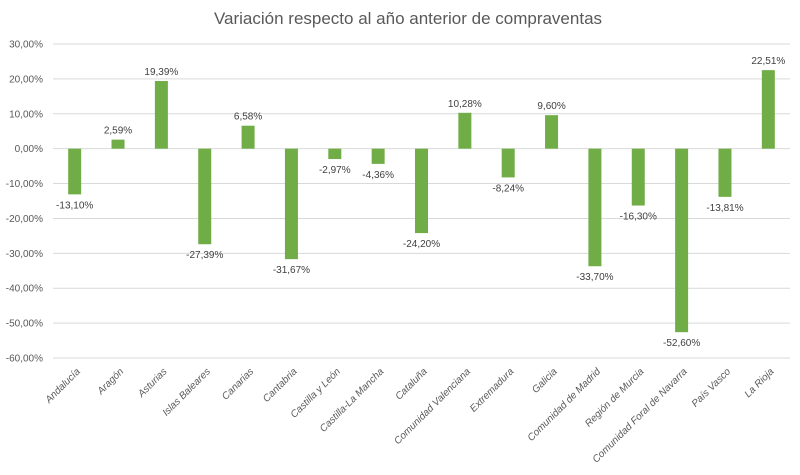 This screenshot has width=800, height=475. What do you see at coordinates (594, 277) in the screenshot?
I see `data-label: -33,70%` at bounding box center [594, 277].